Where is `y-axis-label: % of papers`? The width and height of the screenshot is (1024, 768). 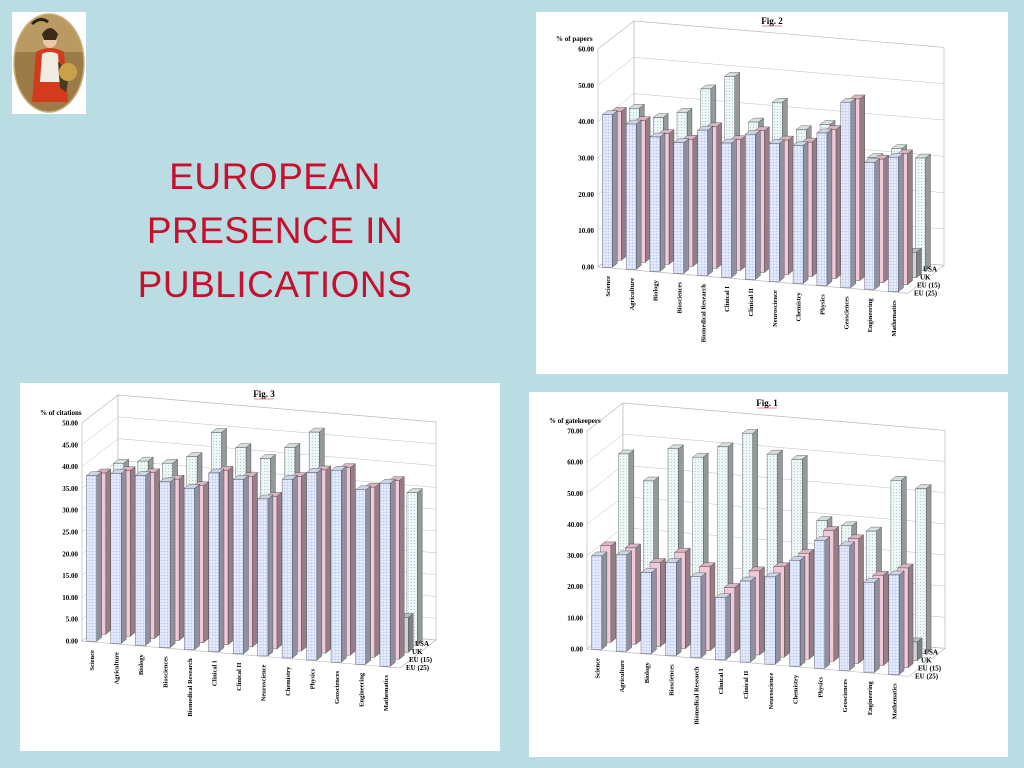
y-axis-label: % of papers is located at coordinates (574, 39).